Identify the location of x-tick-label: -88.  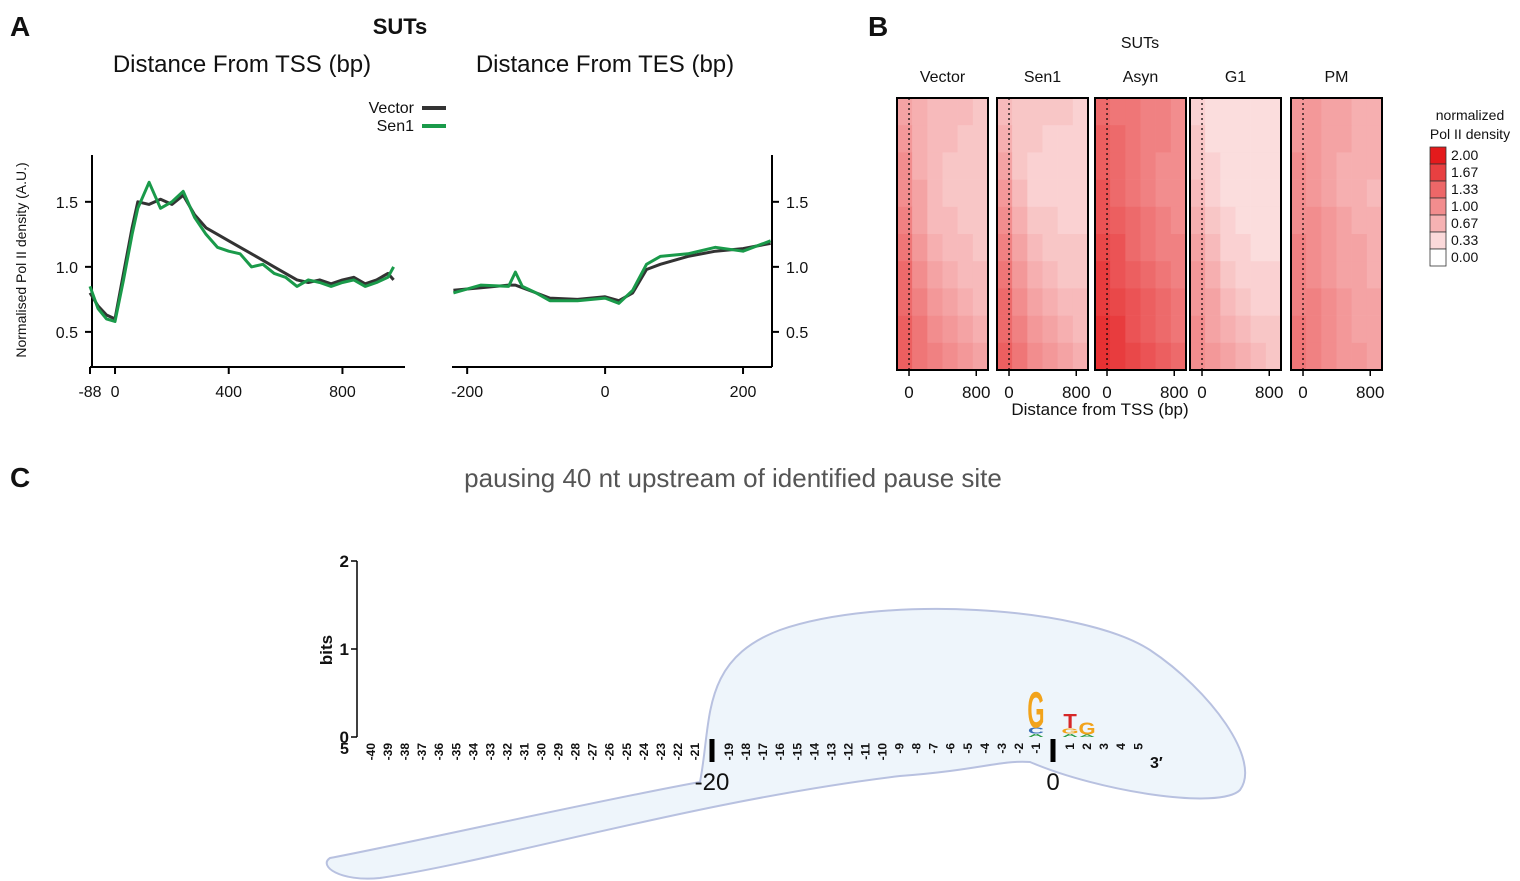
(89, 392).